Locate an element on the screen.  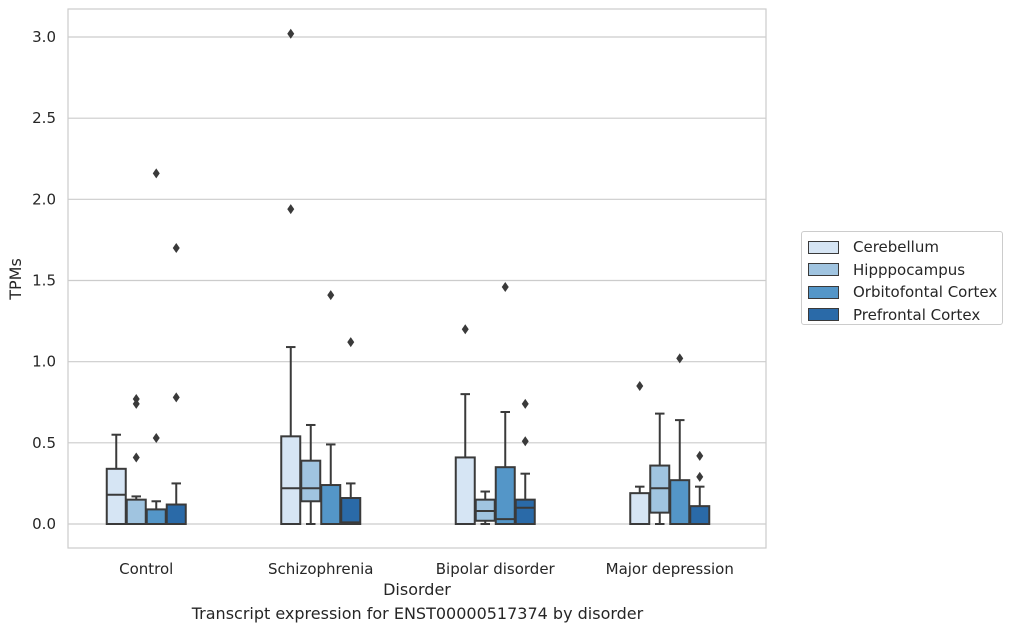
y-tick-label: 2.0 is located at coordinates (44, 199).